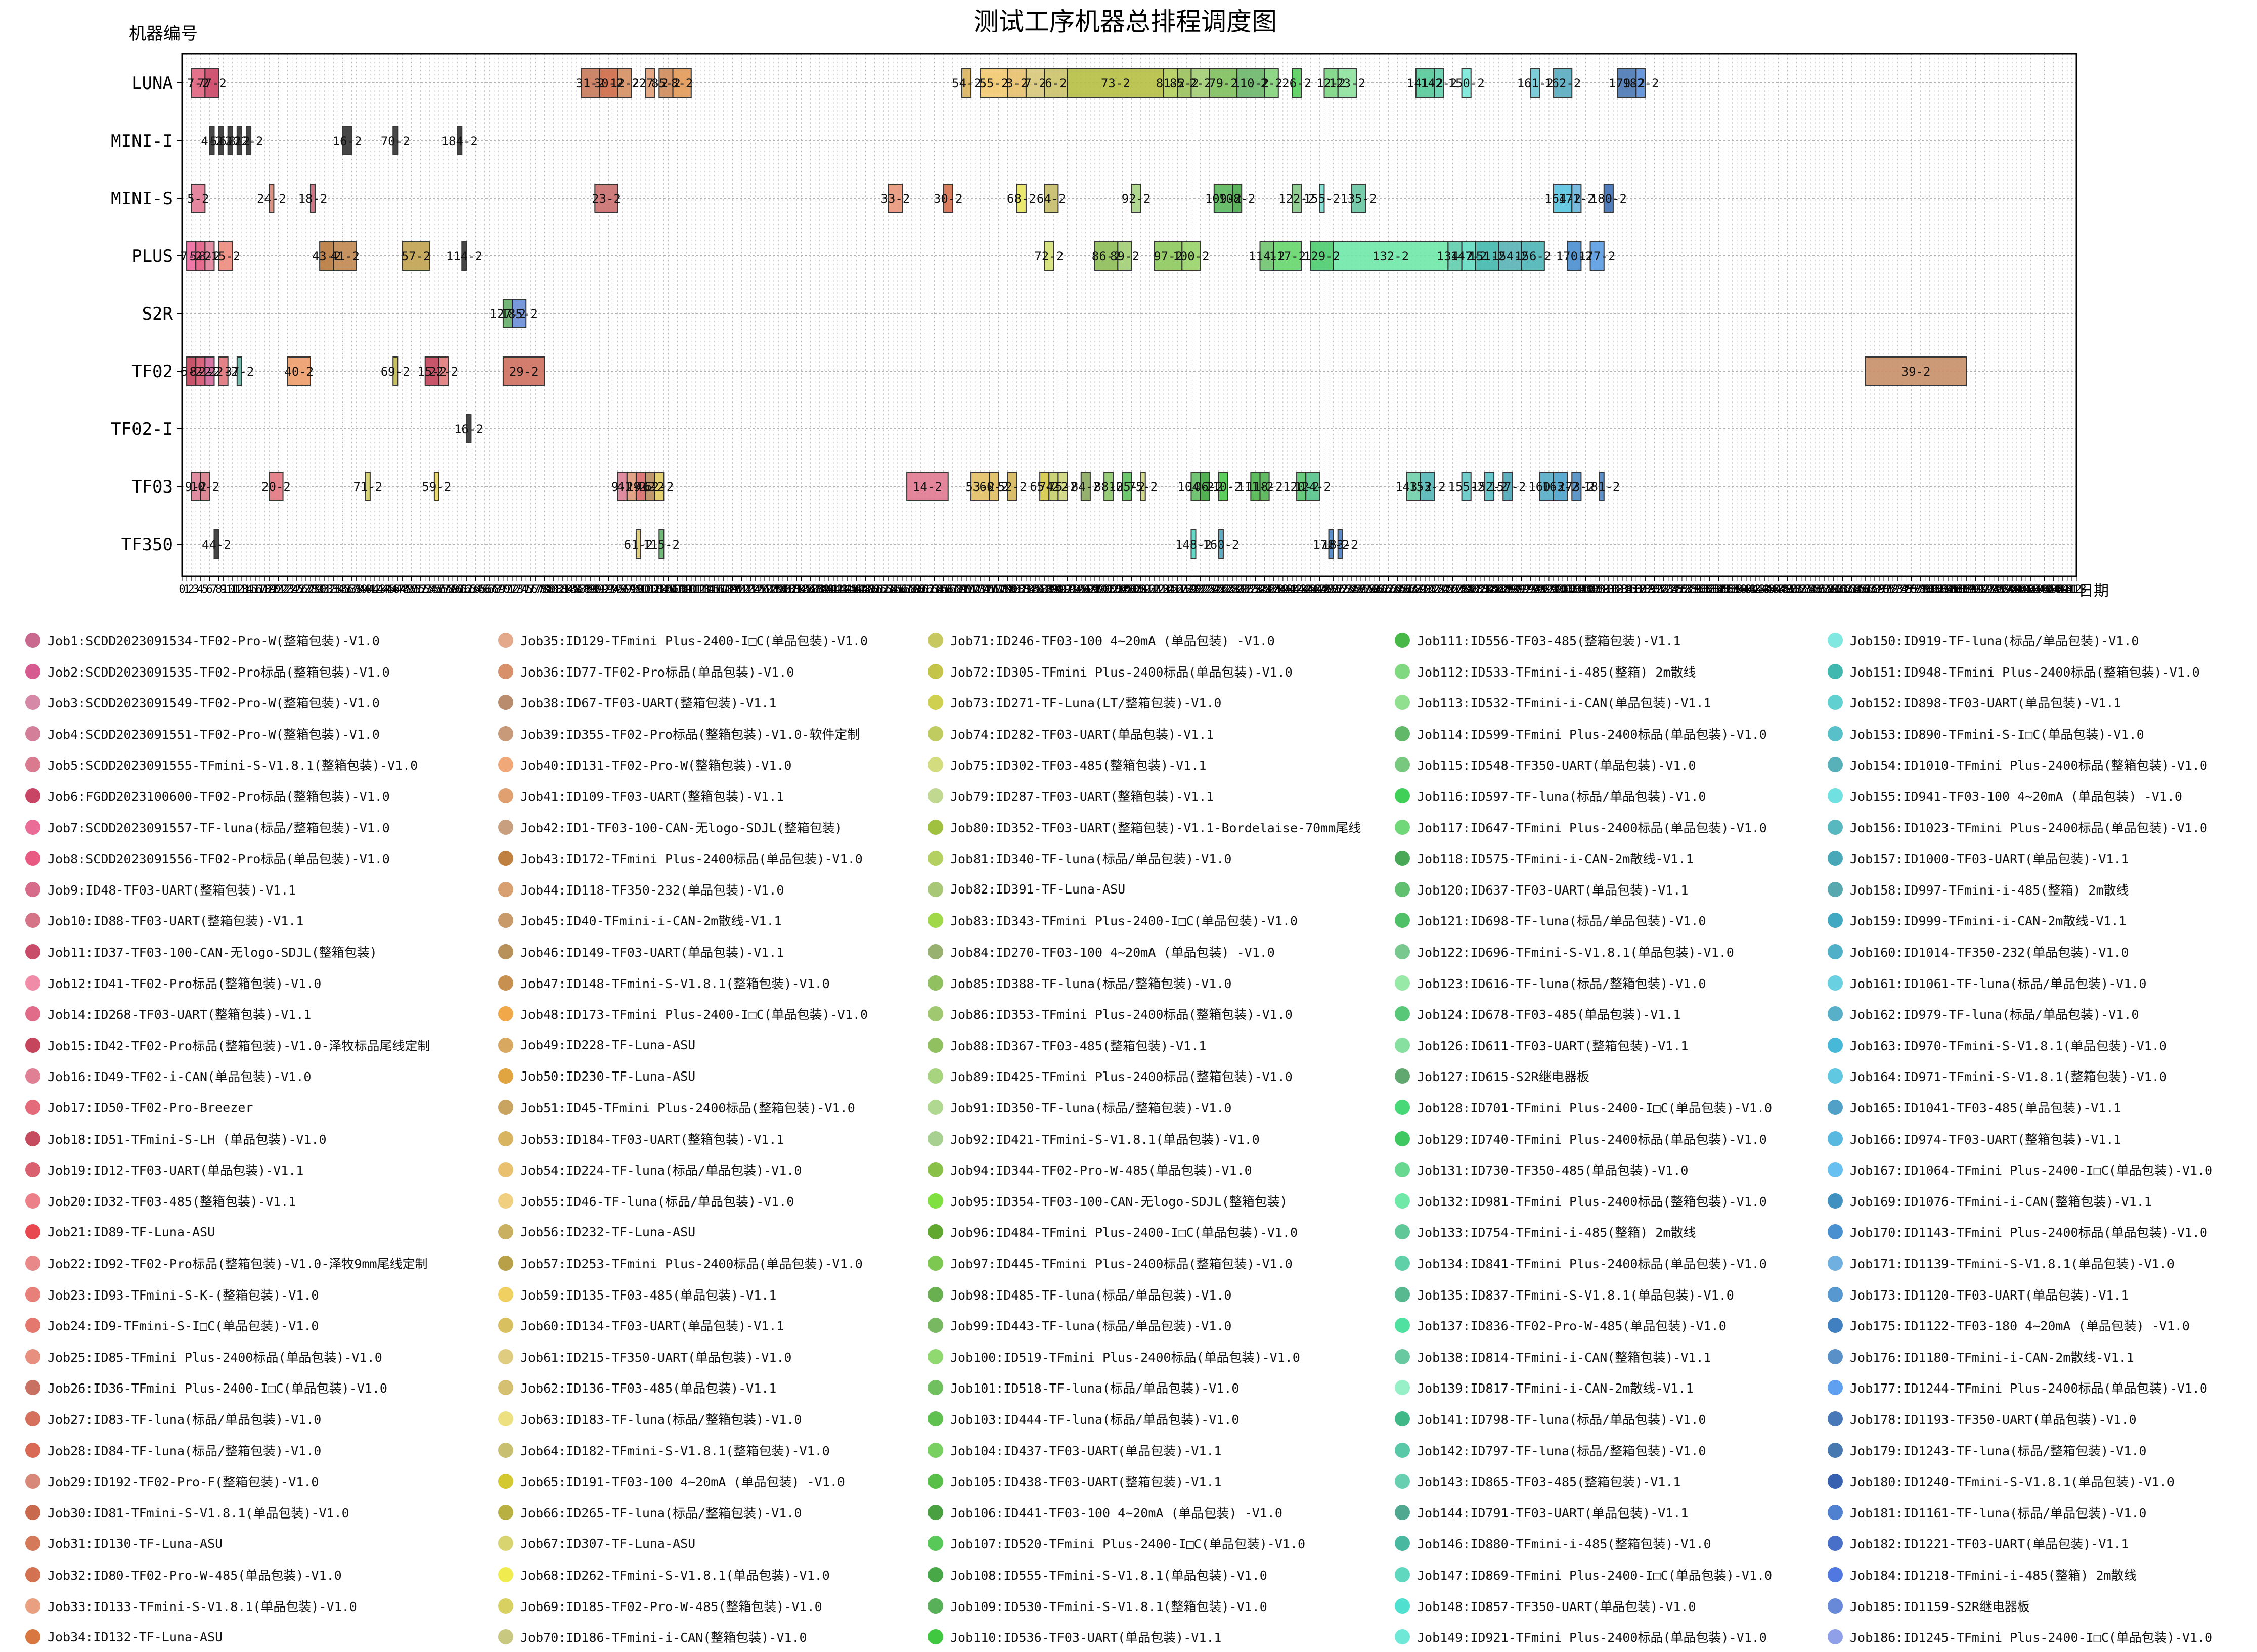 Image resolution: width=2257 pixels, height=1652 pixels. What do you see at coordinates (646, 671) in the screenshot?
I see `legend-item: Job36:ID77-TF02-Pro标品(单品包装)-V1.0` at bounding box center [646, 671].